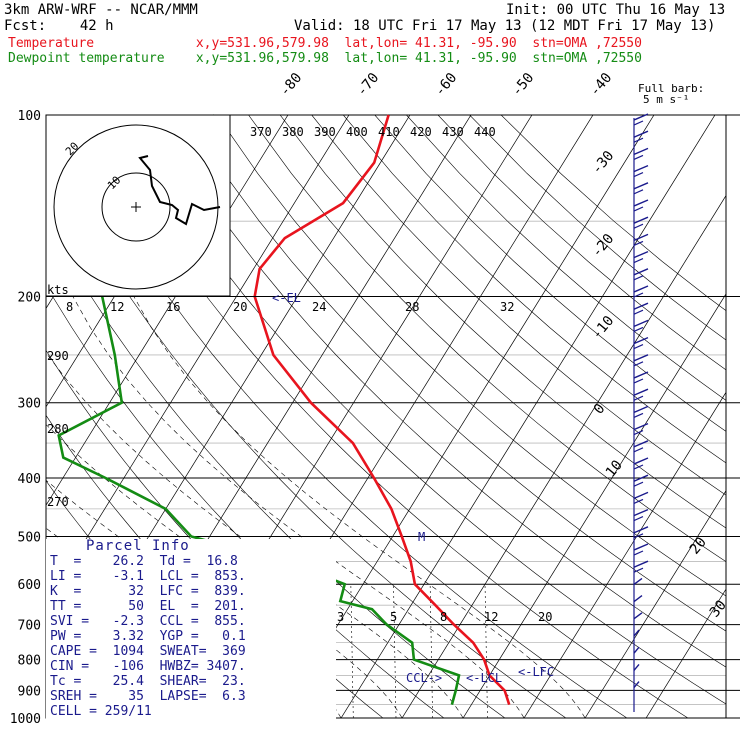 The width and height of the screenshot is (740, 740). Describe the element at coordinates (581, 243) in the screenshot. I see `dry-adiabat` at that location.